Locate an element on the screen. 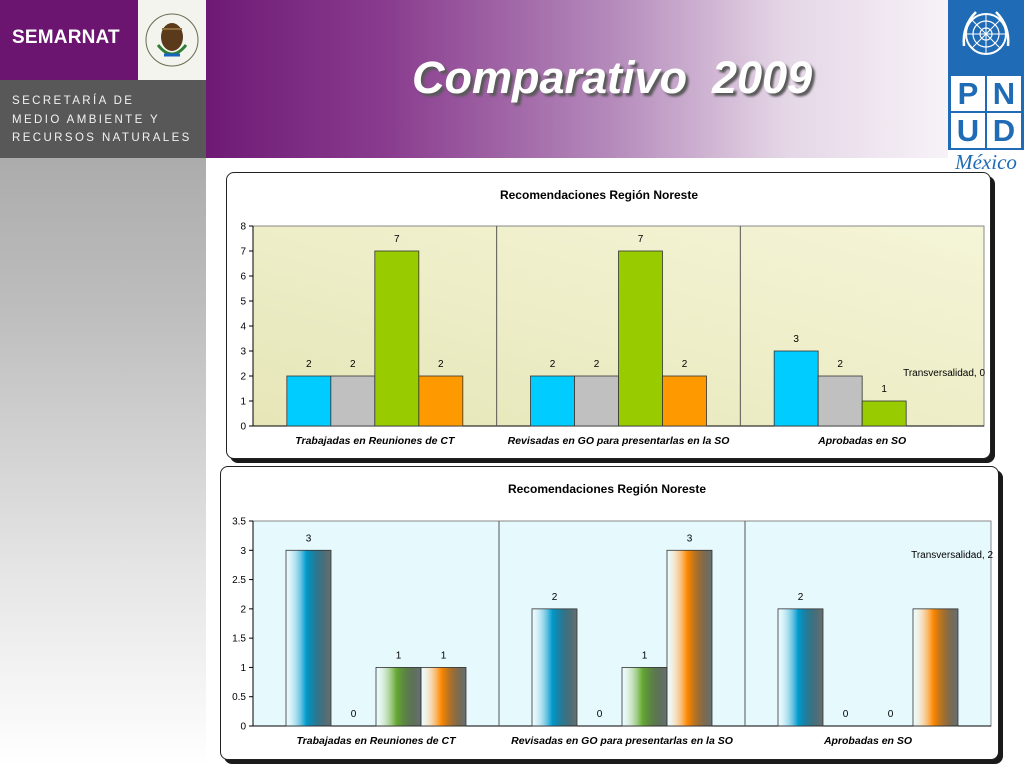  ministry-line: SECRETARÍA DE is located at coordinates (73, 101).